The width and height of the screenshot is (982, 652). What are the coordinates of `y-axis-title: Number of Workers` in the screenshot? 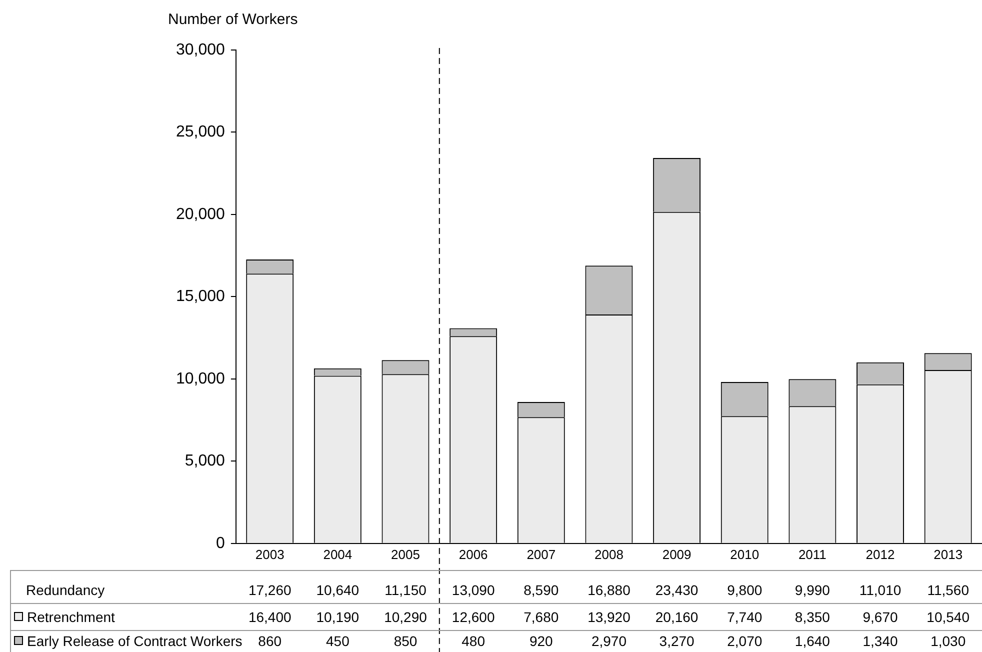 It's located at (233, 19).